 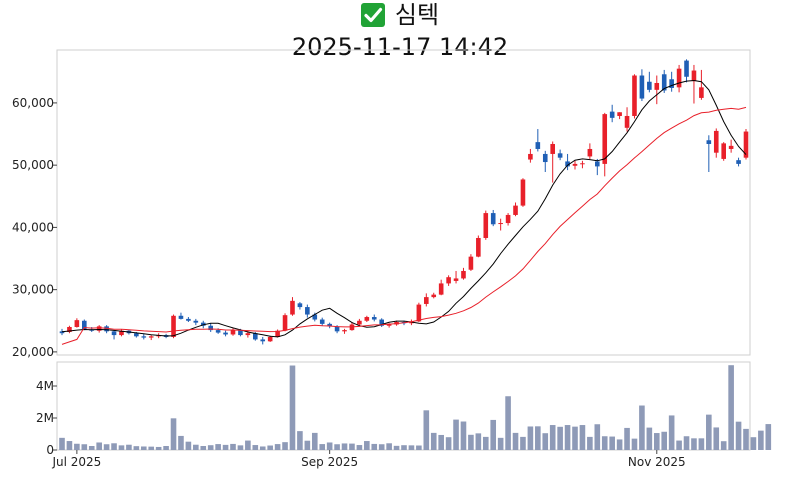 What do you see at coordinates (33, 103) in the screenshot?
I see `price-tick-label: 60,000` at bounding box center [33, 103].